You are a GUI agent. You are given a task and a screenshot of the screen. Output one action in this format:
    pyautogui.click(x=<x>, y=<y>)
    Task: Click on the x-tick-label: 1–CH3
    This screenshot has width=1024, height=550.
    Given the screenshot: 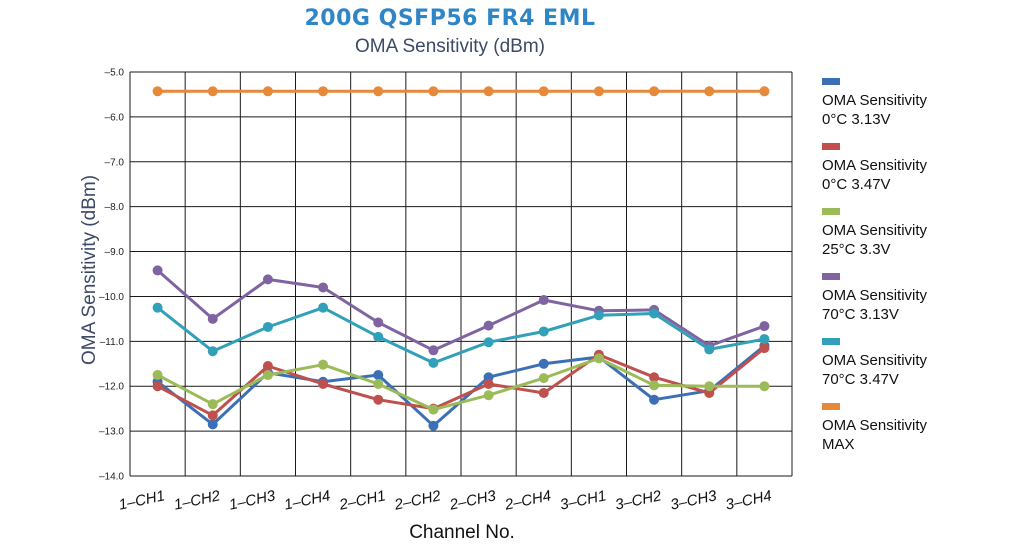 What is the action you would take?
    pyautogui.click(x=253, y=500)
    